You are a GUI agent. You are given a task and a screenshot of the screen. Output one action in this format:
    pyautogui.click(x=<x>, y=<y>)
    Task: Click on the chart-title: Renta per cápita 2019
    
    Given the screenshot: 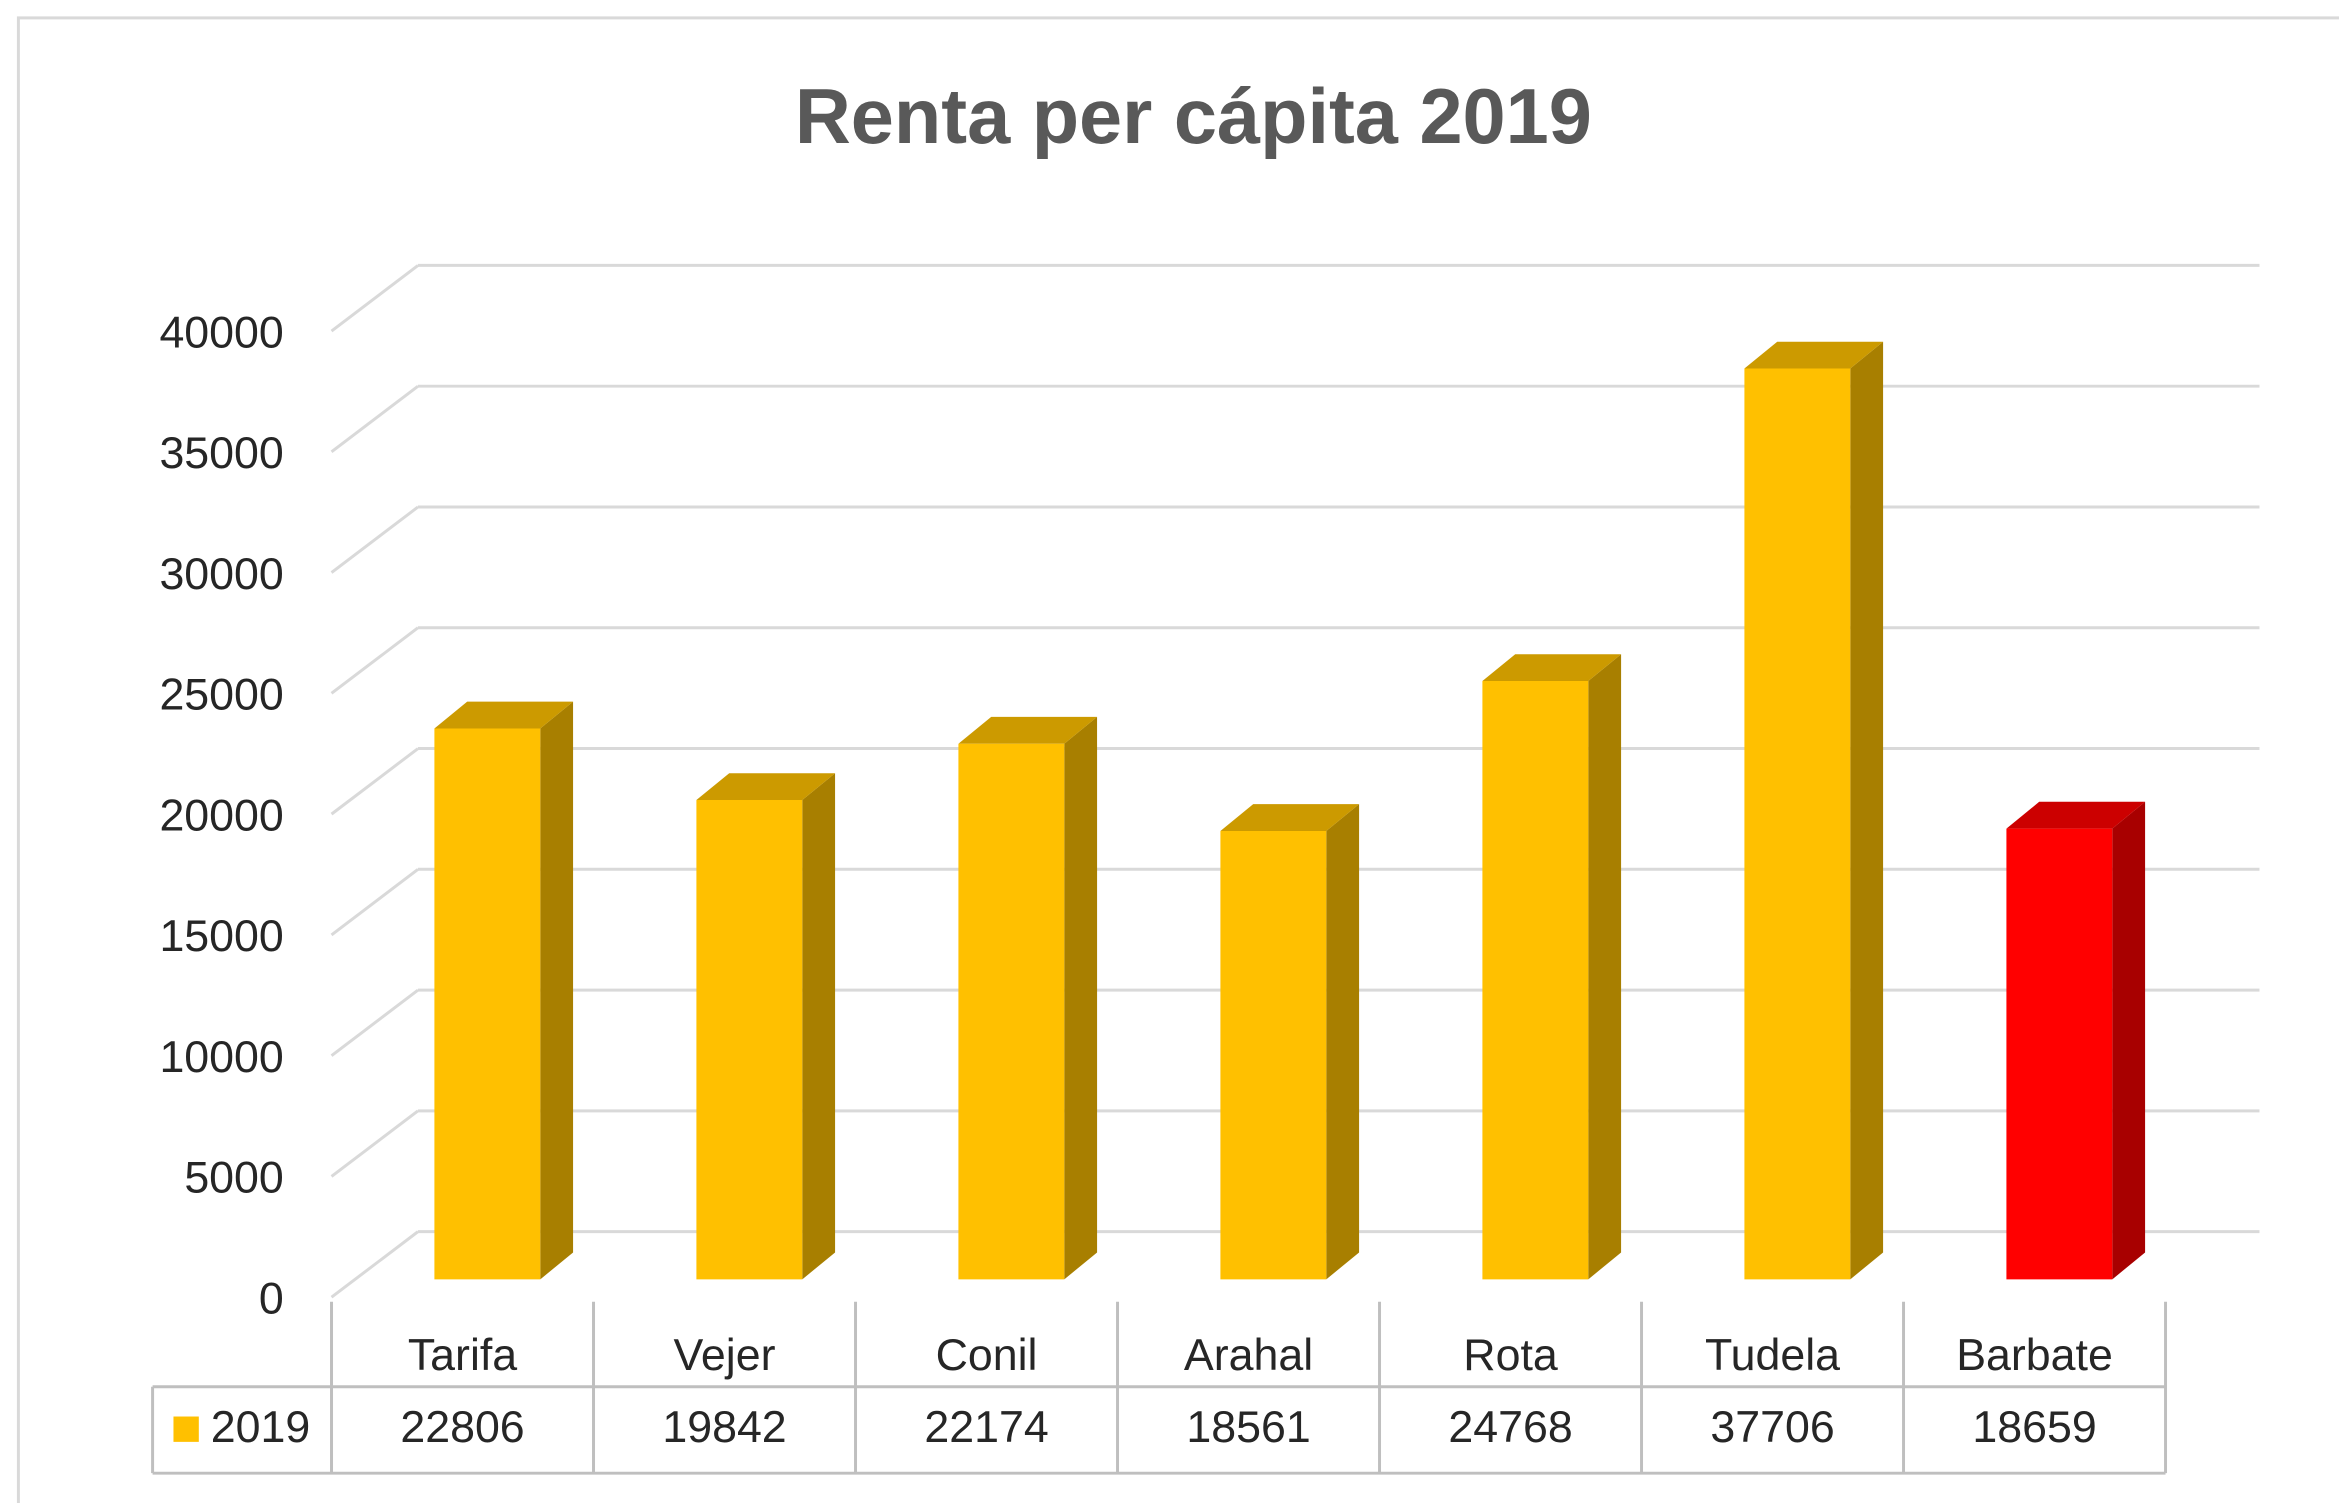 What is the action you would take?
    pyautogui.click(x=1193, y=117)
    